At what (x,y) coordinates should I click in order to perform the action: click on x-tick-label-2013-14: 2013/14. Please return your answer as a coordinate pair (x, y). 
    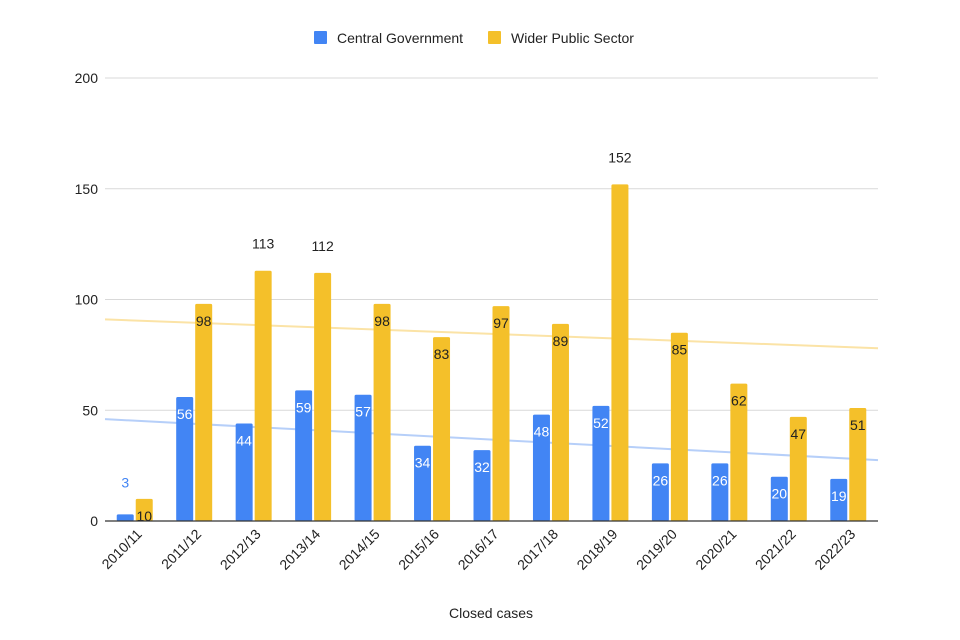
    Looking at the image, I should click on (299, 549).